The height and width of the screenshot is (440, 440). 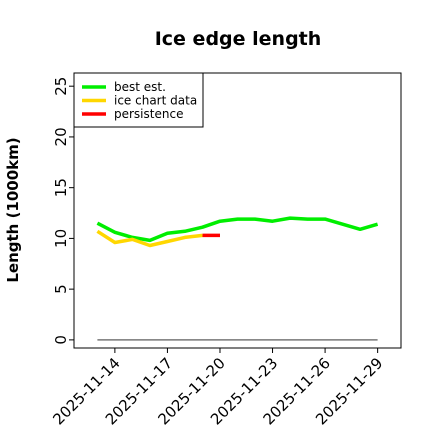 I want to click on y-axis-label: Length (1000km), so click(x=13, y=209).